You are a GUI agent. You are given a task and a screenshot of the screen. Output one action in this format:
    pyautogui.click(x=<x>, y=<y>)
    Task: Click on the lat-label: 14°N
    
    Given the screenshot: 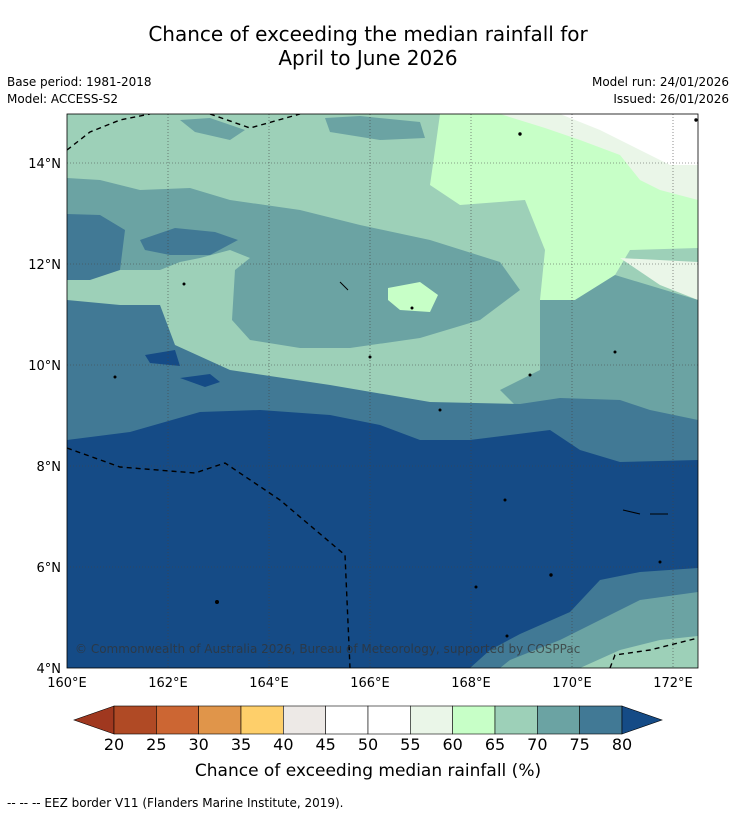 What is the action you would take?
    pyautogui.click(x=44, y=164)
    